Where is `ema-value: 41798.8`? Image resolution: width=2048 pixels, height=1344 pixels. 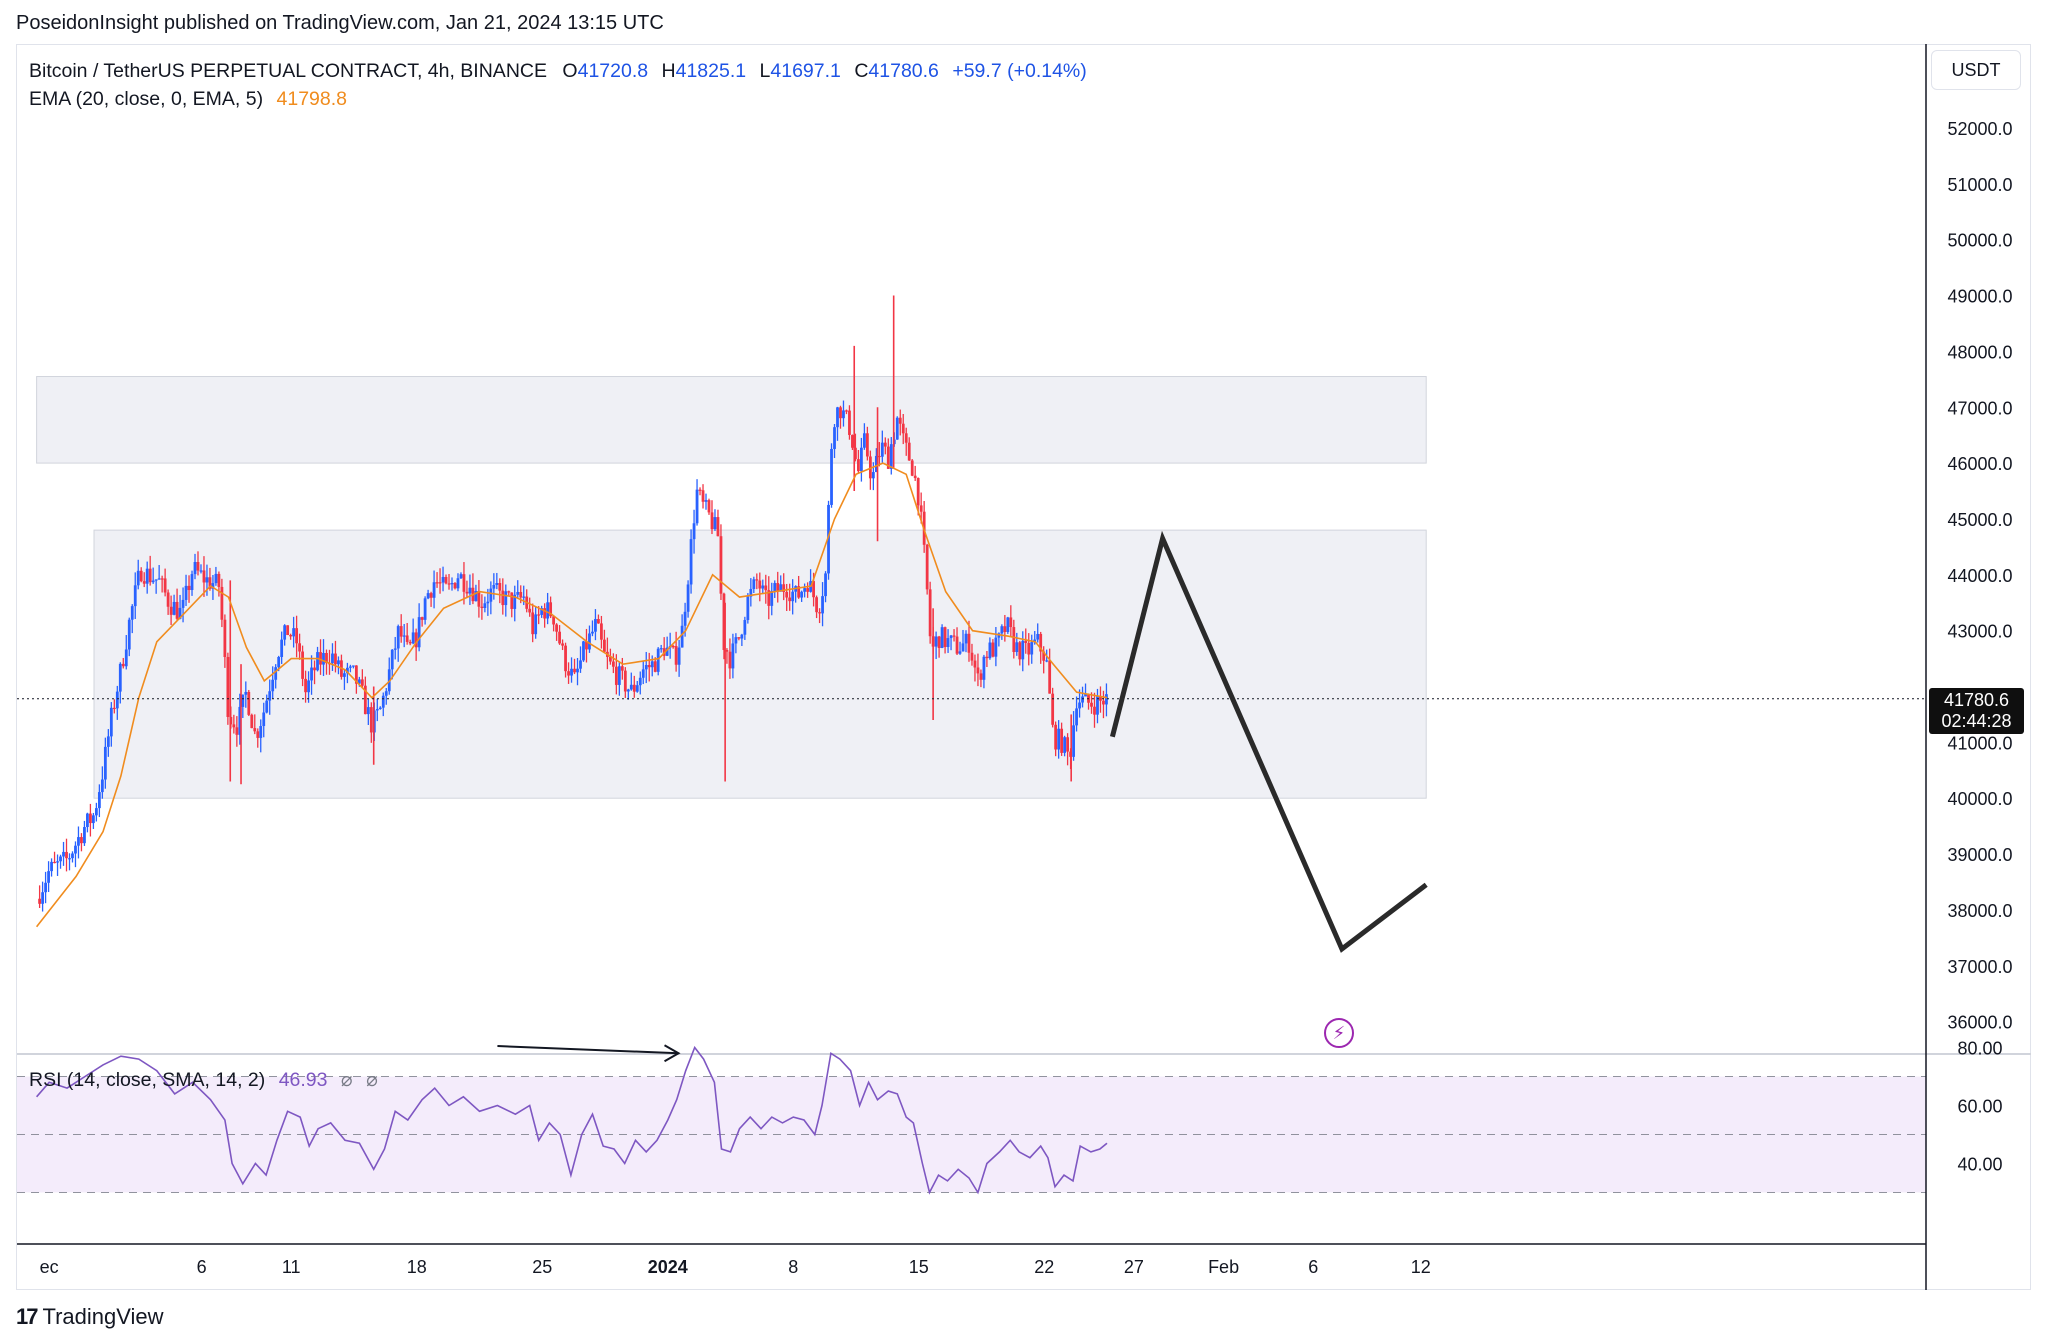 ema-value: 41798.8 is located at coordinates (312, 99).